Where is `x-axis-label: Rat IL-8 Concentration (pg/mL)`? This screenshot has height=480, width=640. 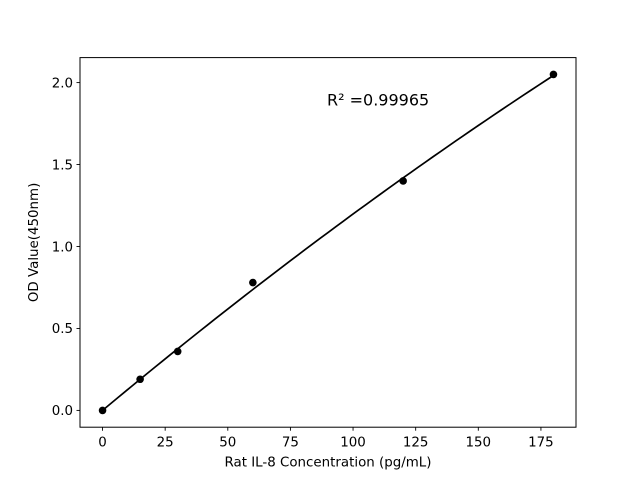 x-axis-label: Rat IL-8 Concentration (pg/mL) is located at coordinates (328, 463).